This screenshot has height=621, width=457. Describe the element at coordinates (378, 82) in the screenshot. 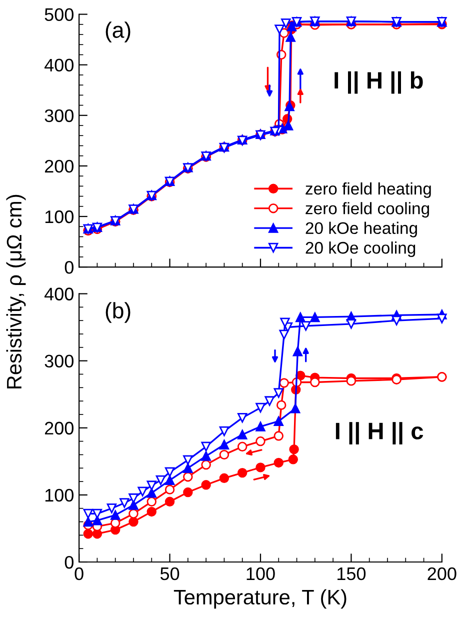

I see `annotation: I || H || b` at that location.